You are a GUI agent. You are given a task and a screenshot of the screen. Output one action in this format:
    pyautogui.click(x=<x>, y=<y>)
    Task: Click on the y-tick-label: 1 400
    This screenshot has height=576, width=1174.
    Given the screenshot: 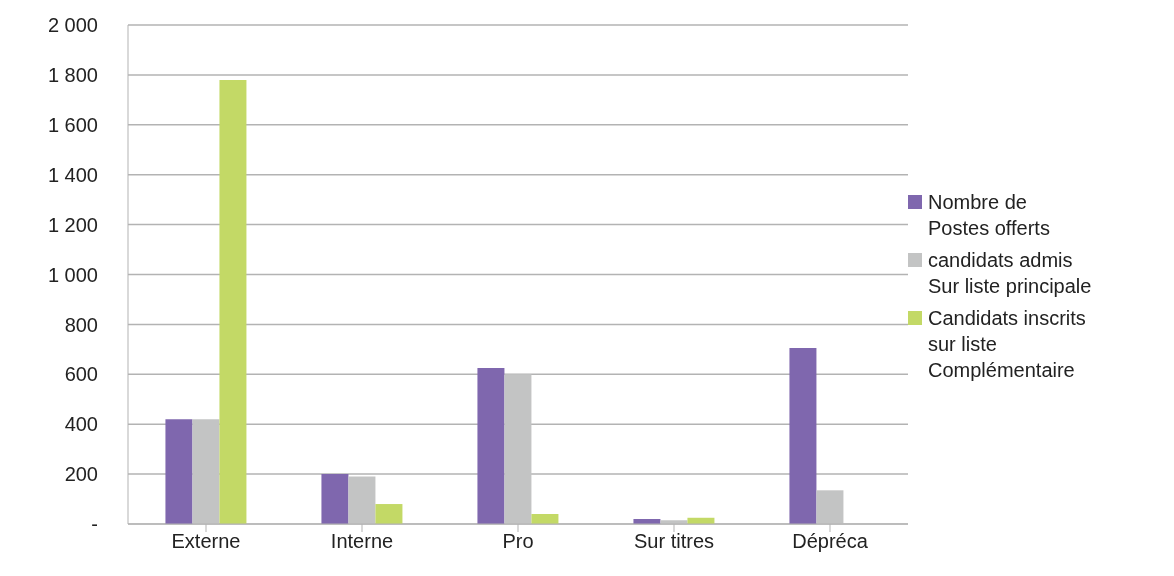 What is the action you would take?
    pyautogui.click(x=72, y=174)
    